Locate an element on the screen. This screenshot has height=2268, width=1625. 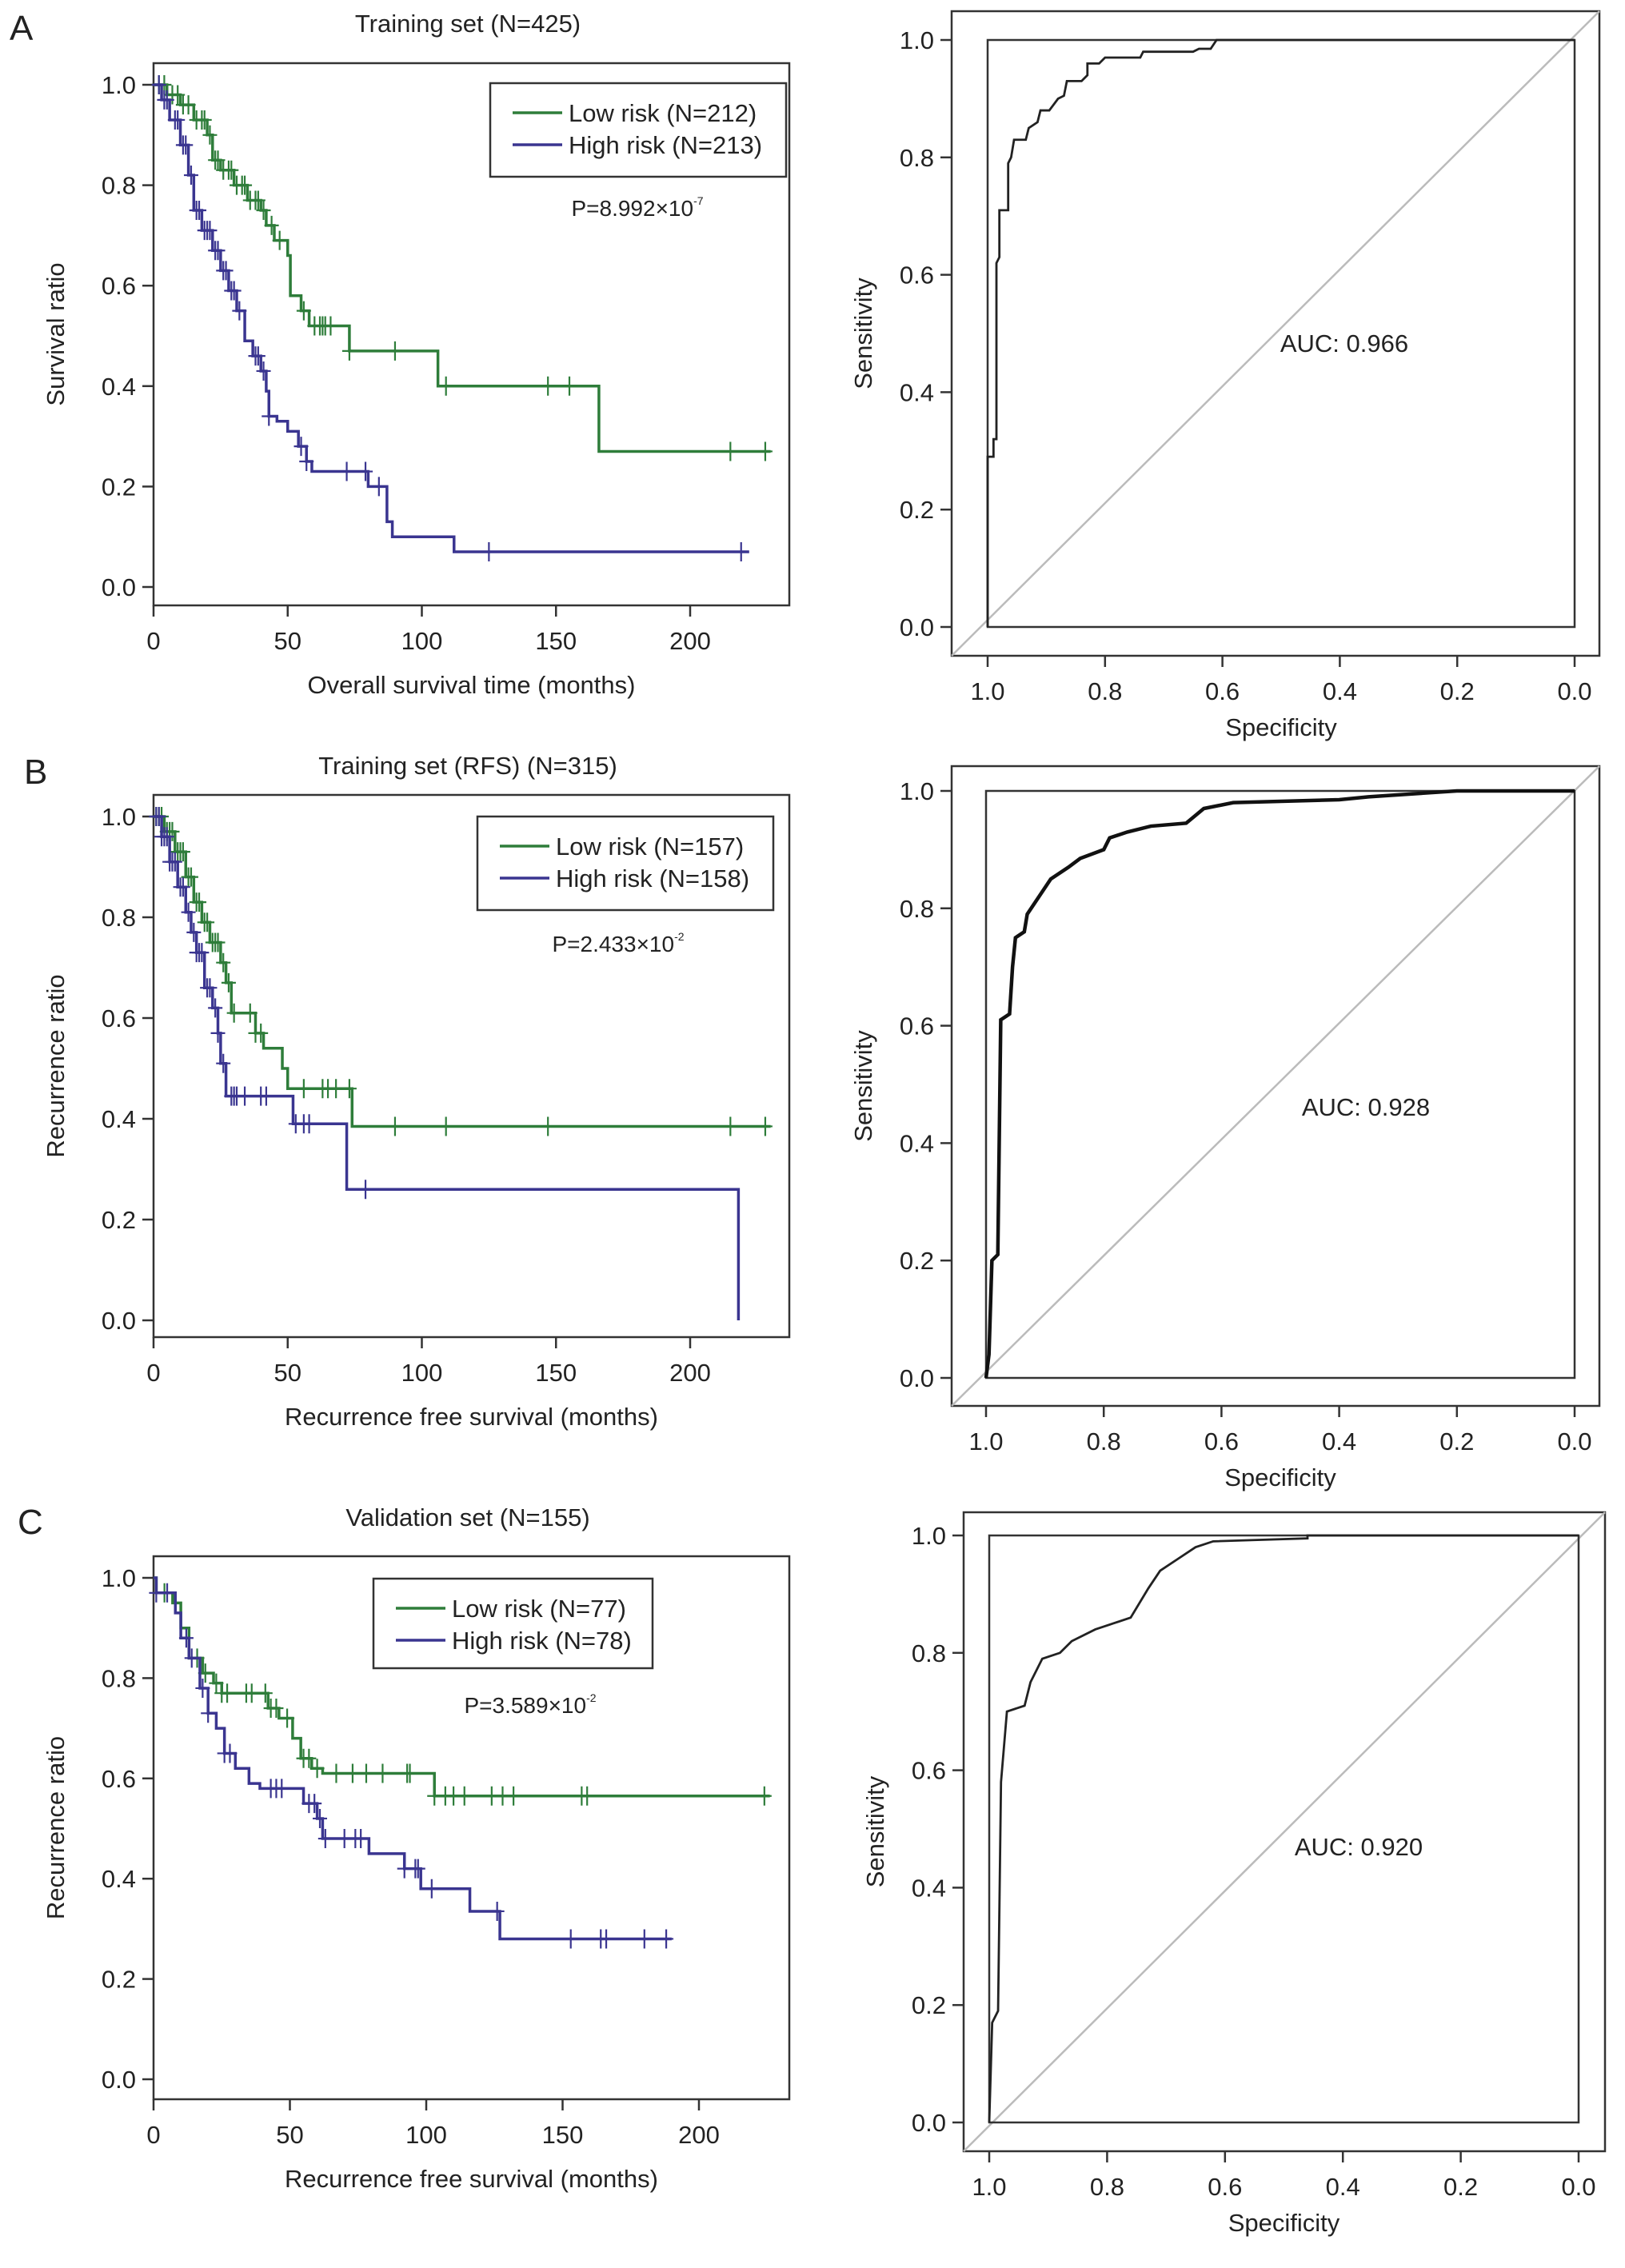
p-value-exponent: -2 is located at coordinates (680, 936).